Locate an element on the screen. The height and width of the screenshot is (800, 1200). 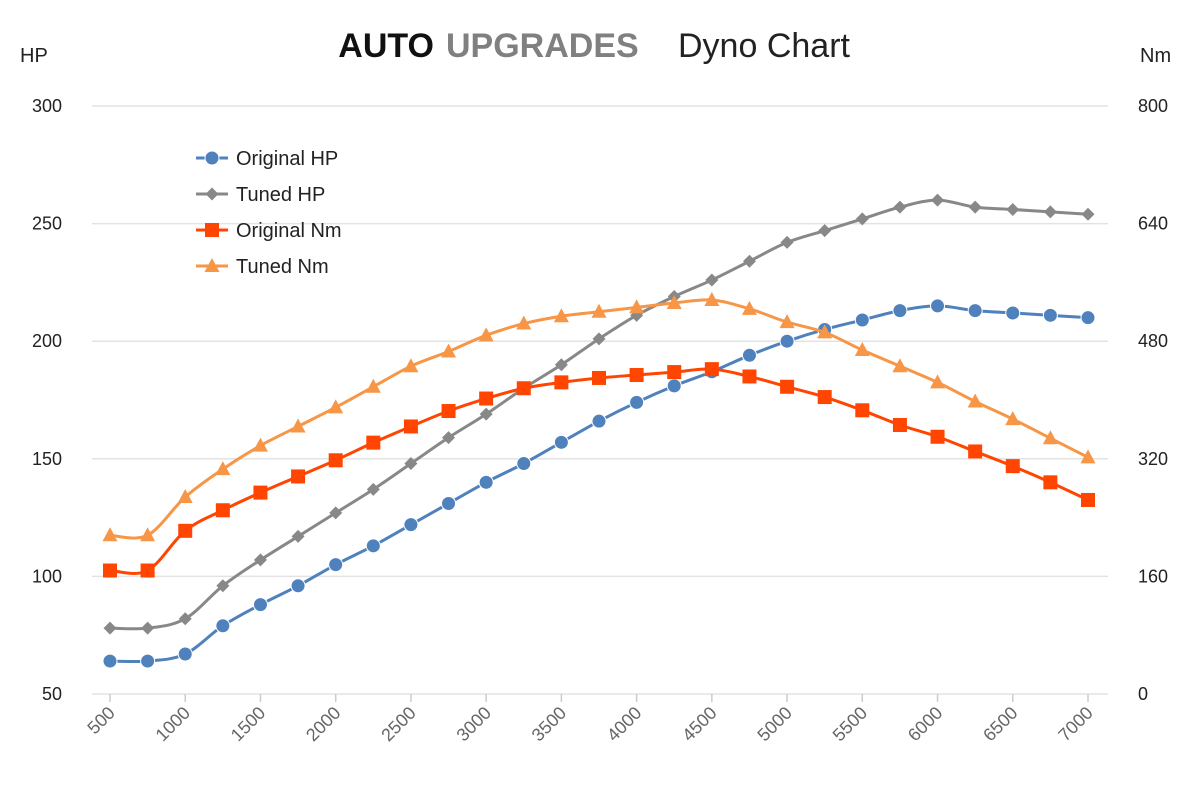
x-tick-label: 2500 is located at coordinates (398, 724).